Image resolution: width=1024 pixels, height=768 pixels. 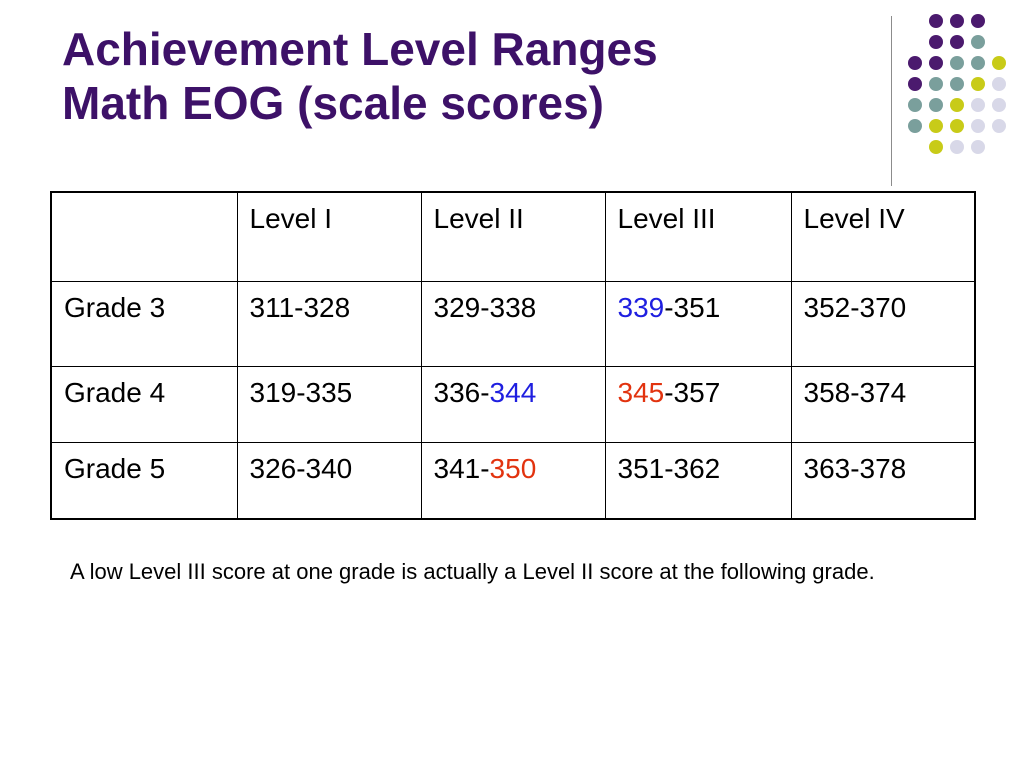 What do you see at coordinates (461, 392) in the screenshot?
I see `cell-text: 336-` at bounding box center [461, 392].